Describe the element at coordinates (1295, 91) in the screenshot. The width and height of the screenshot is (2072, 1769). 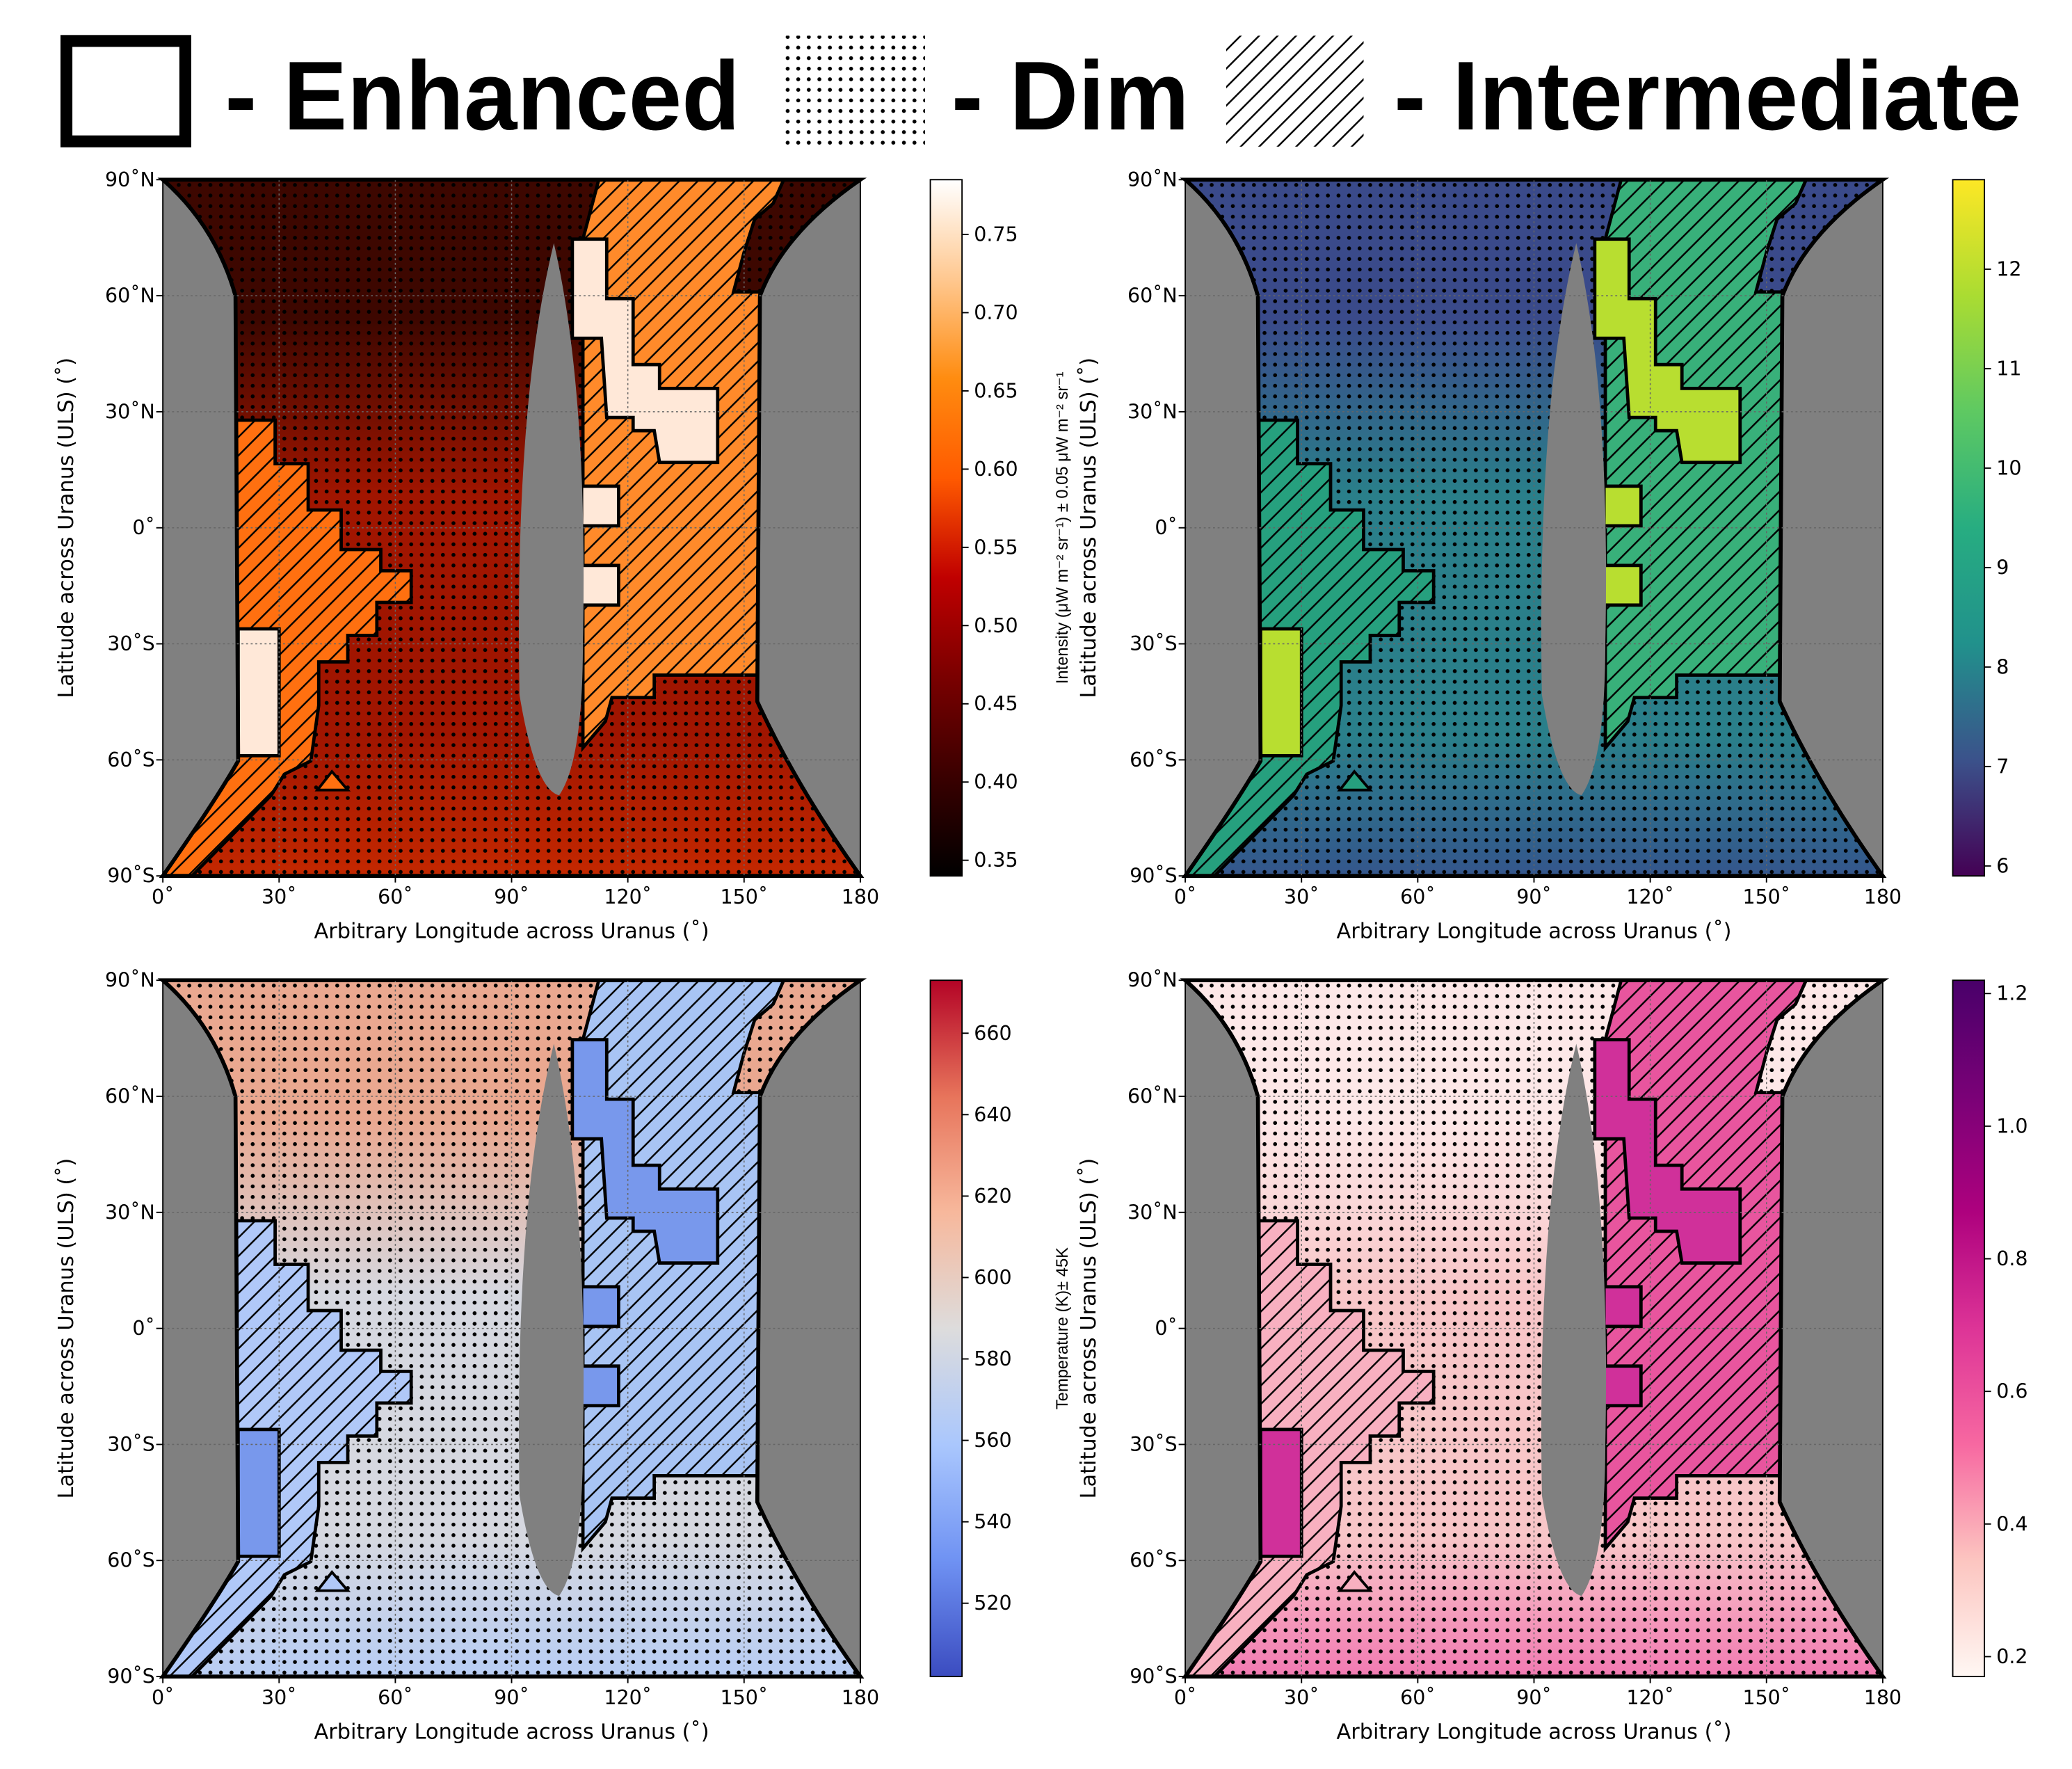
I see `legend-intermediate-swatch` at that location.